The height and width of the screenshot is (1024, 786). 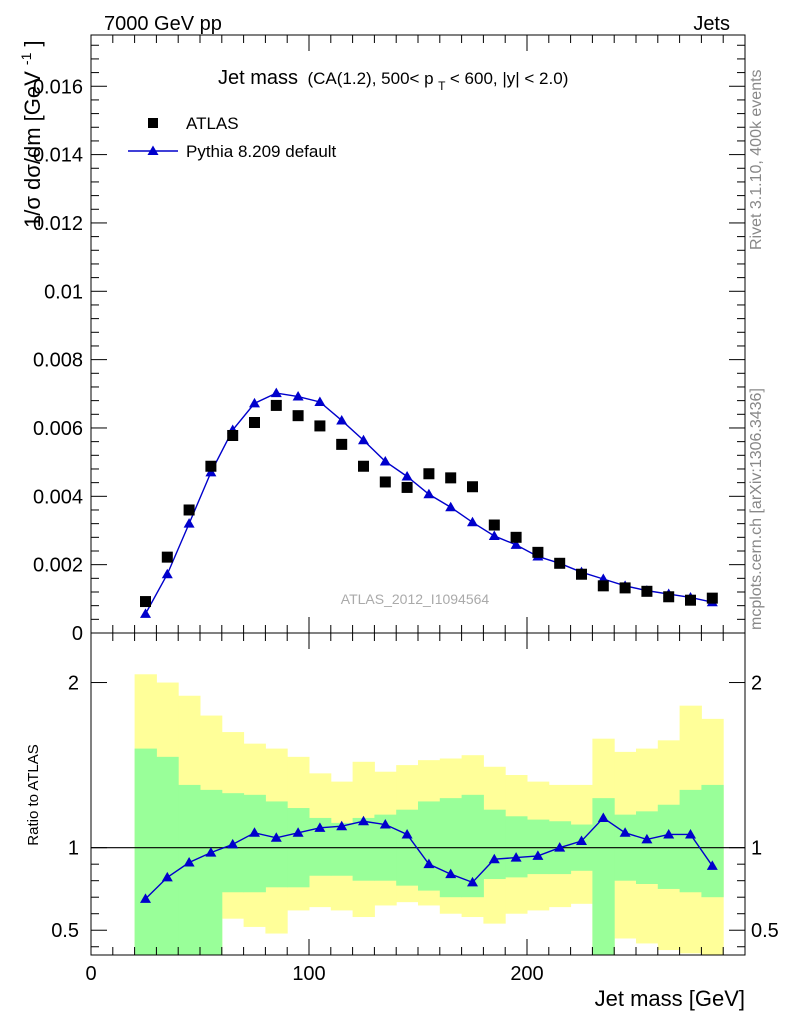 I want to click on ratio-y-label: Ratio to ATLAS, so click(x=33, y=794).